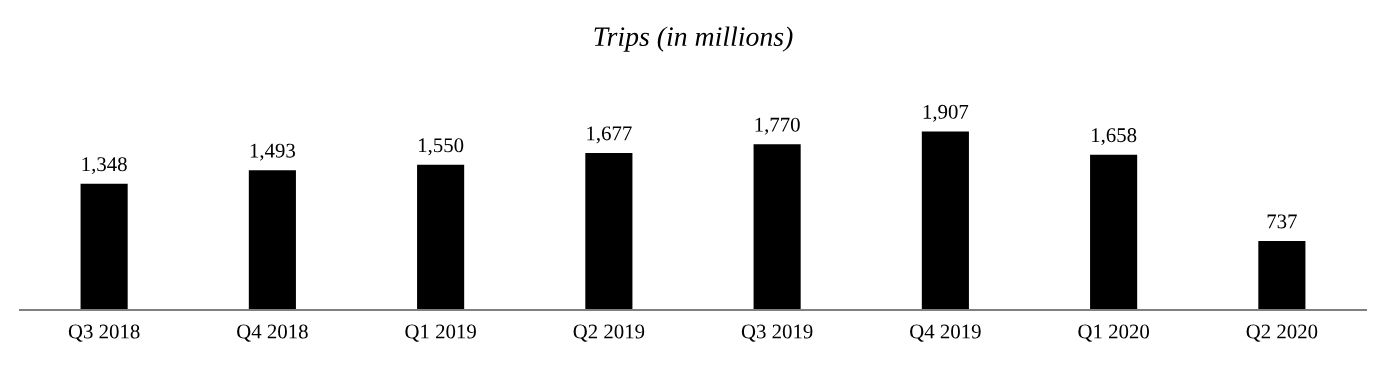 The width and height of the screenshot is (1386, 372). What do you see at coordinates (1282, 333) in the screenshot?
I see `x-tick-label: Q2 2020` at bounding box center [1282, 333].